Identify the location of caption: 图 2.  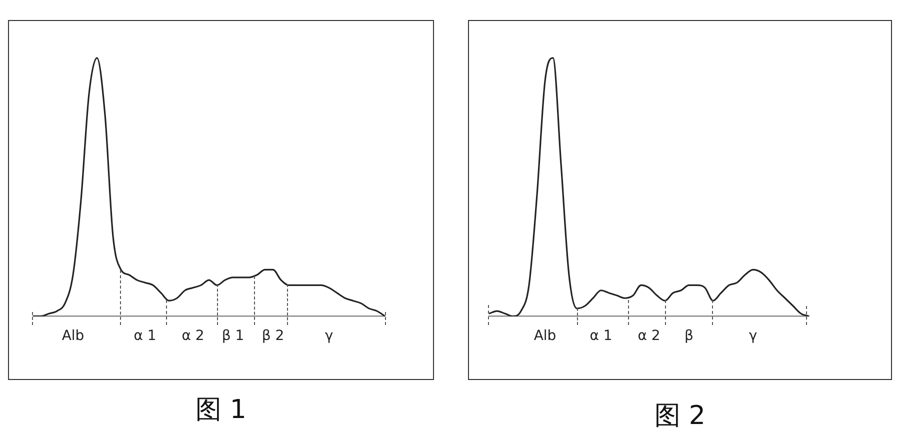
(680, 416).